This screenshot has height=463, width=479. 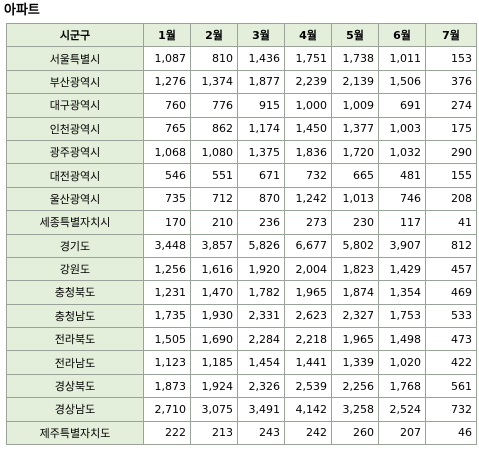 I want to click on region-cell: 부산광역시, so click(x=75, y=82).